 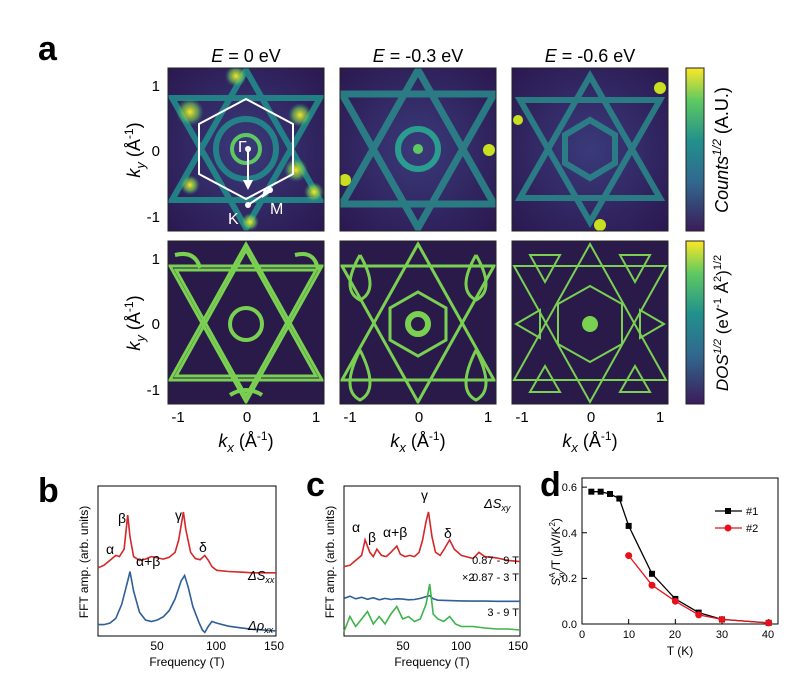 What do you see at coordinates (261, 576) in the screenshot?
I see `legend-dsxx: ΔSxx` at bounding box center [261, 576].